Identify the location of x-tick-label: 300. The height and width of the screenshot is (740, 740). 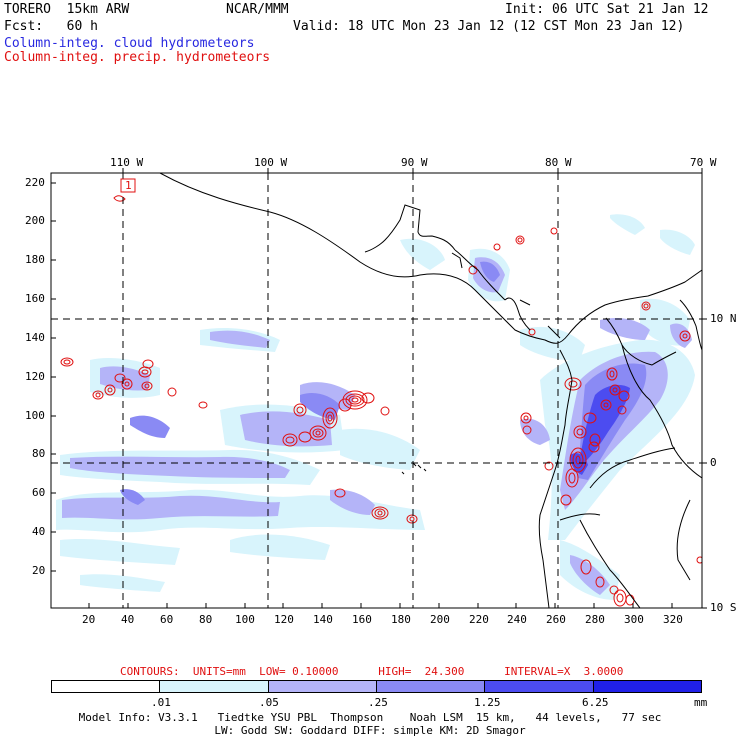
(634, 619).